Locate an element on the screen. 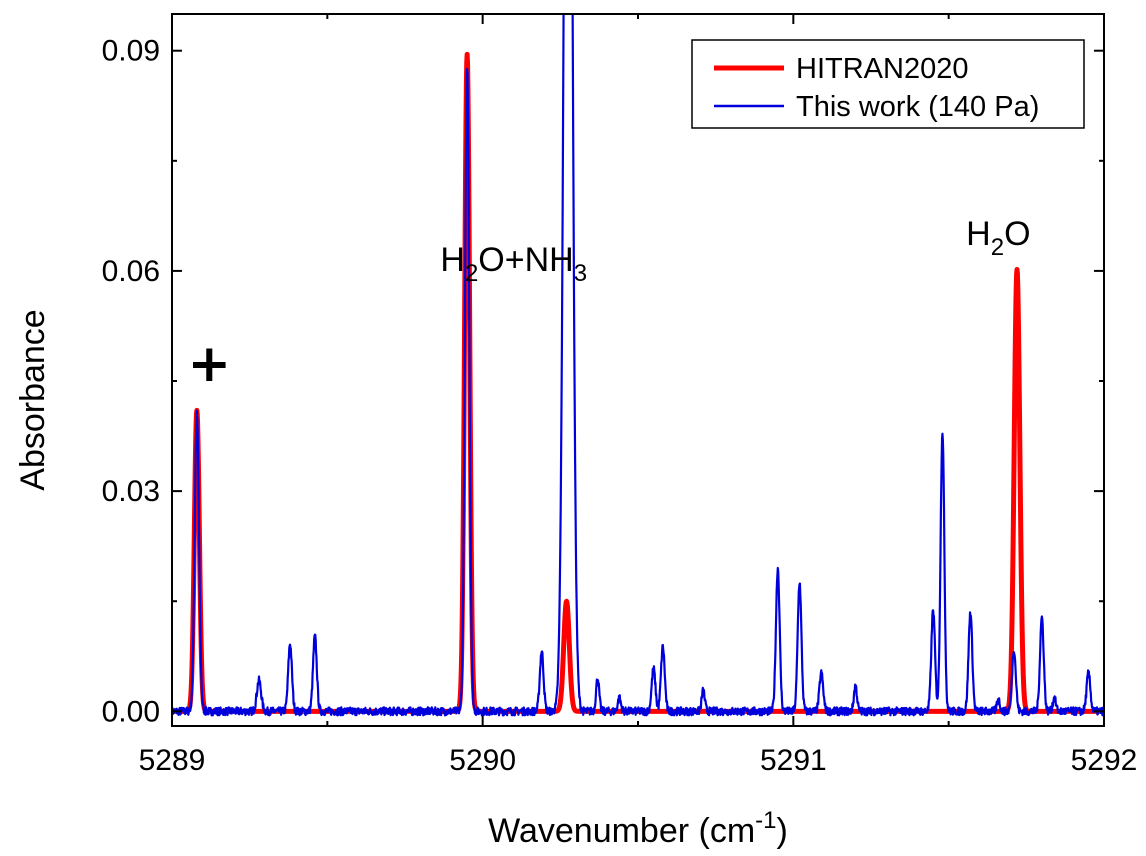  y-tick-label: 0.09 is located at coordinates (131, 51).